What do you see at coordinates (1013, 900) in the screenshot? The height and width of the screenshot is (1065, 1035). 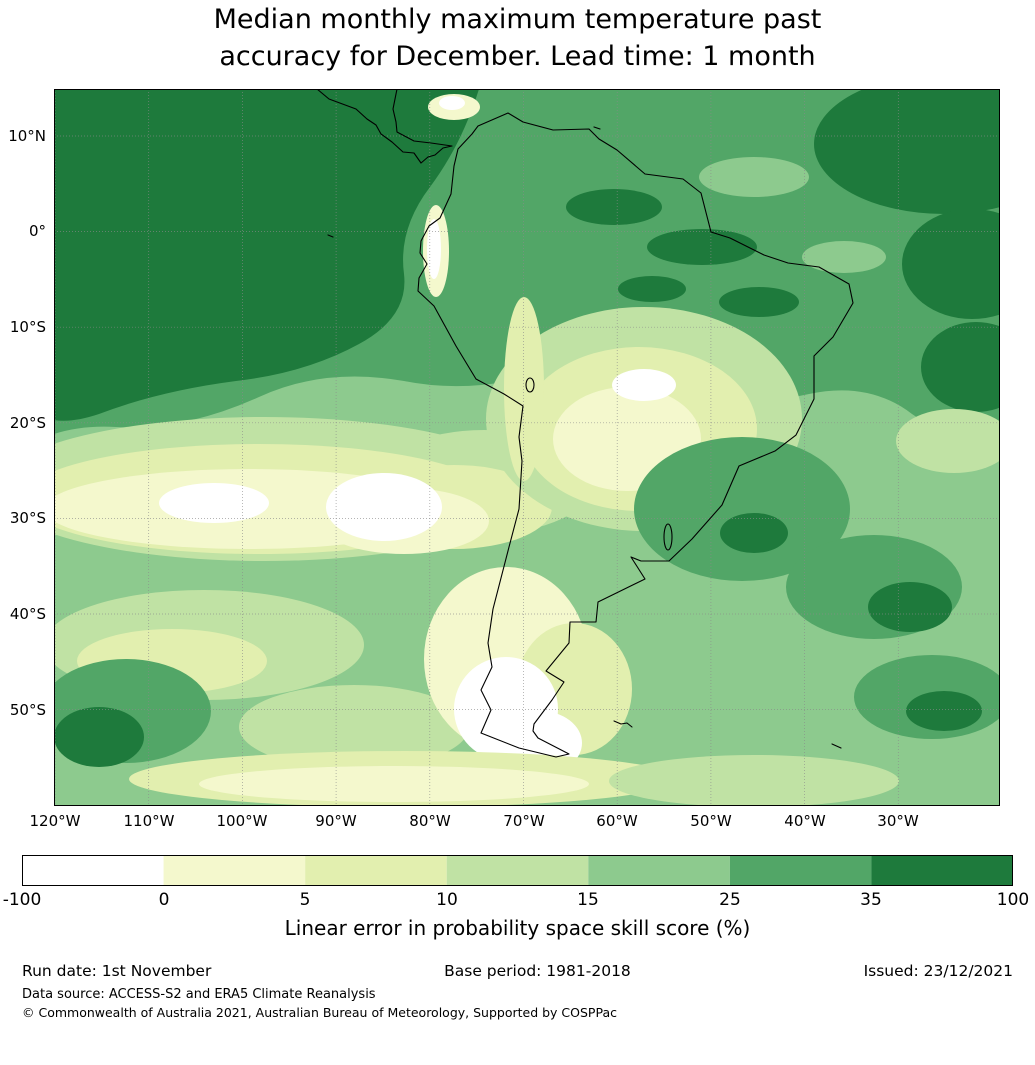 I see `colorbar-tick: 100` at bounding box center [1013, 900].